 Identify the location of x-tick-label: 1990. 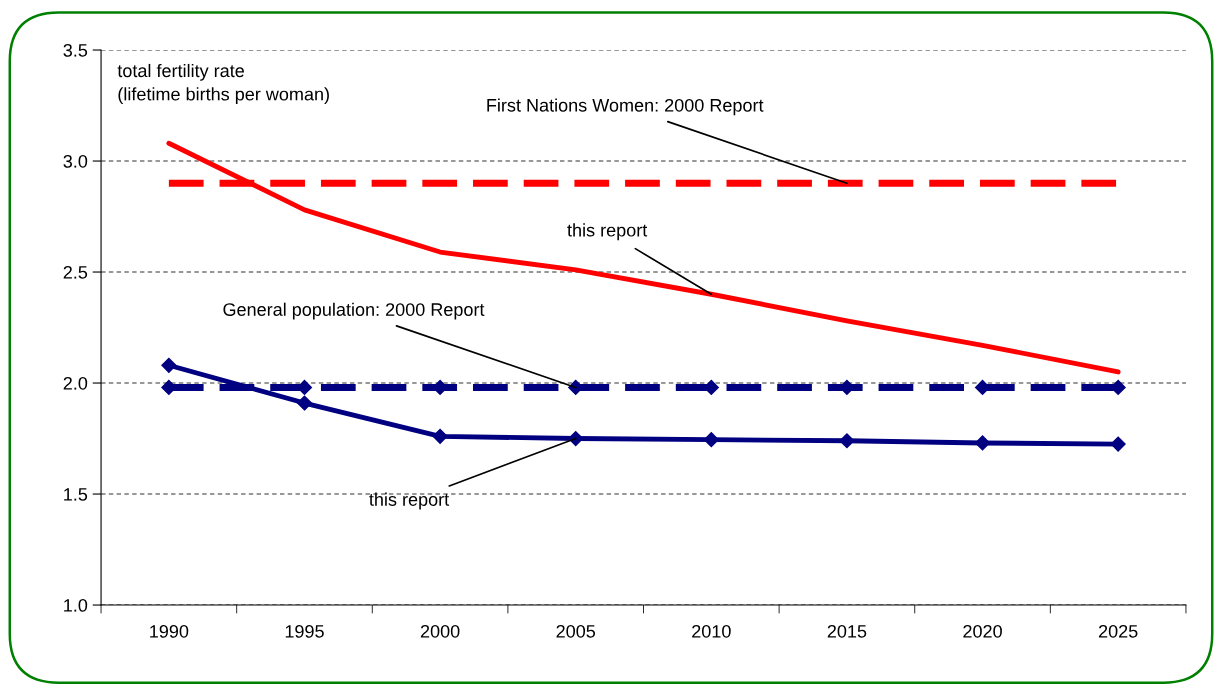
(169, 631).